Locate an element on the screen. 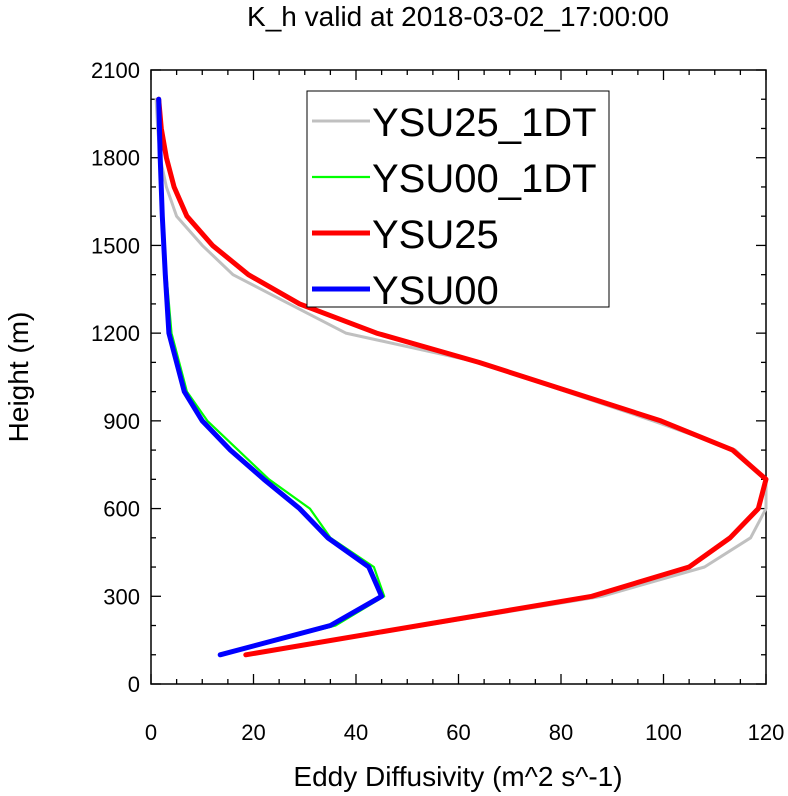 The image size is (788, 796). legend: YSU25_1DT YSU00_1DT YSU25 YSU00 is located at coordinates (458, 201).